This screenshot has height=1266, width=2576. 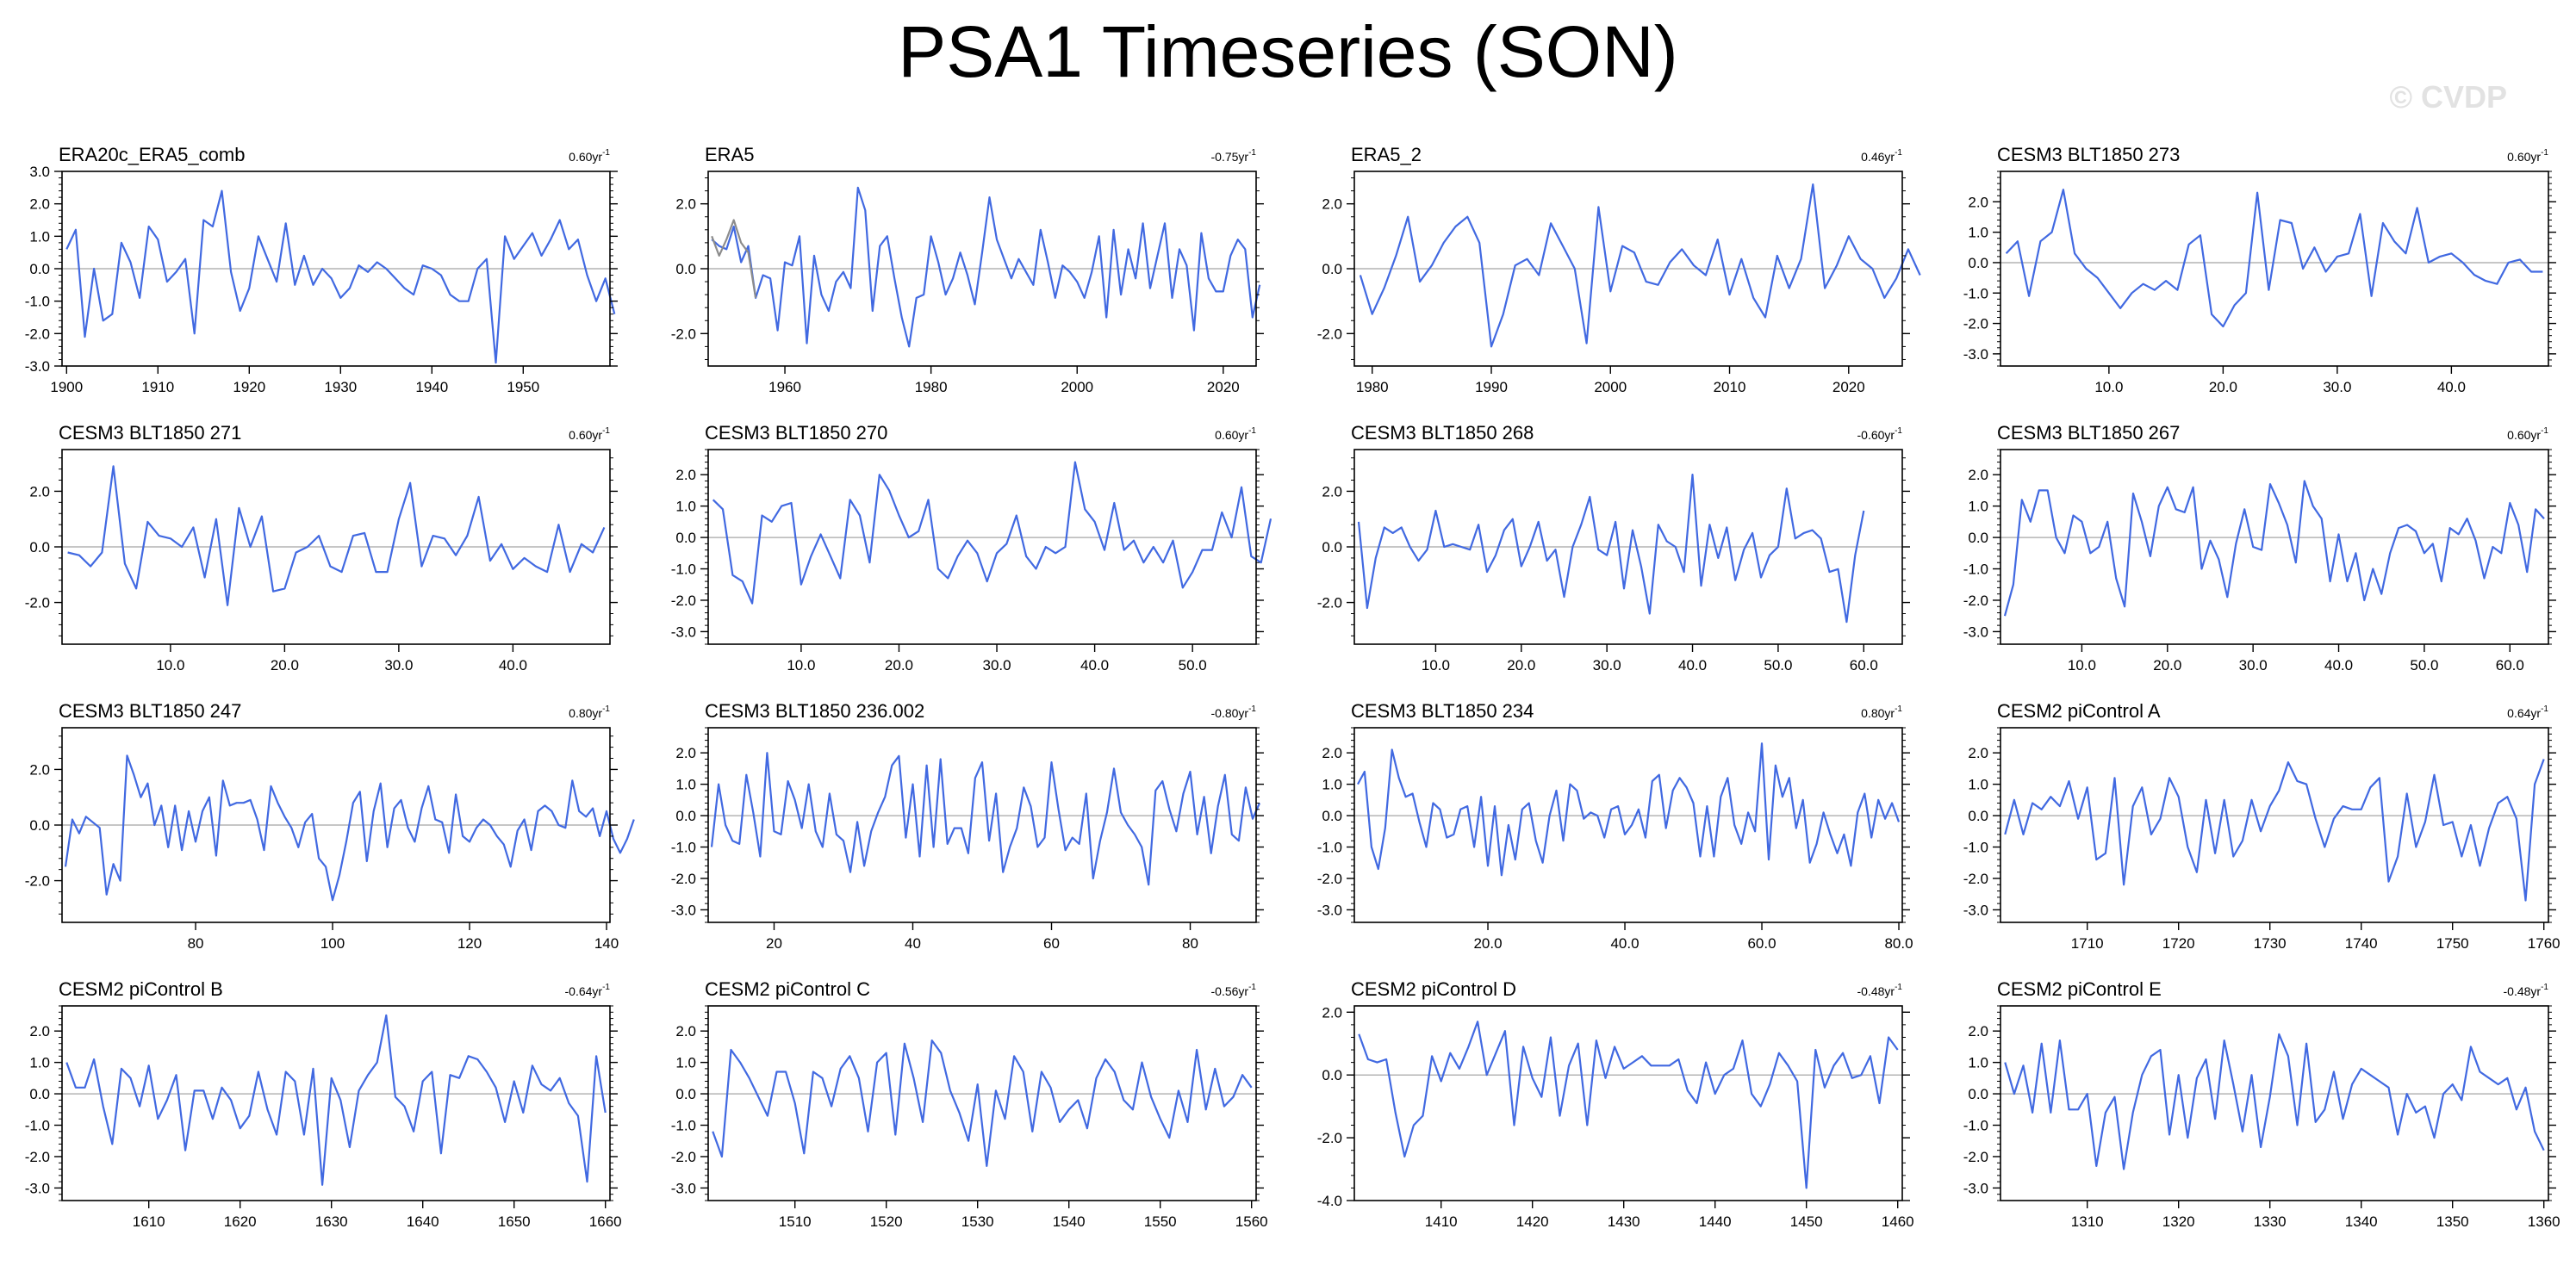 I want to click on x-tick-label: 1960, so click(x=785, y=387).